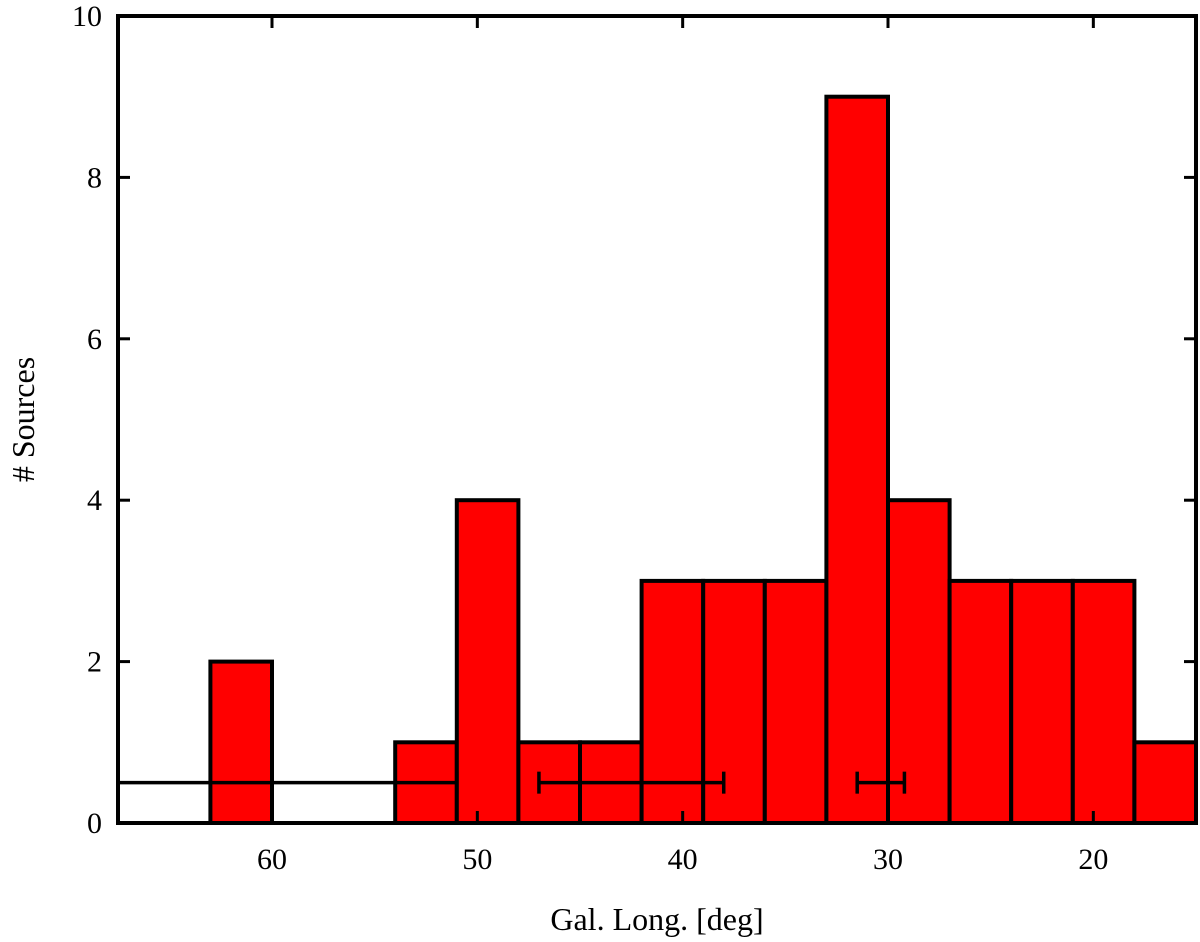 The image size is (1200, 942). What do you see at coordinates (477, 859) in the screenshot?
I see `x-tick-label: 50` at bounding box center [477, 859].